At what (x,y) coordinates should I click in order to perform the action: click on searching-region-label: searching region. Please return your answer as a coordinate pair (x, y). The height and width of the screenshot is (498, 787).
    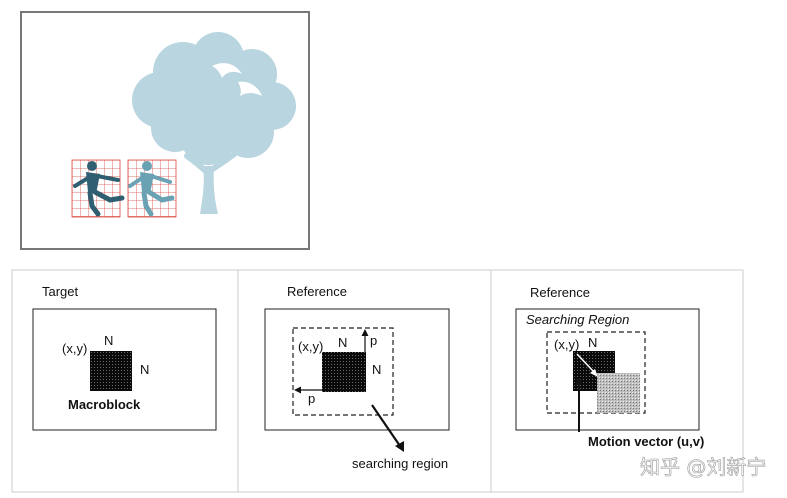
    Looking at the image, I should click on (400, 463).